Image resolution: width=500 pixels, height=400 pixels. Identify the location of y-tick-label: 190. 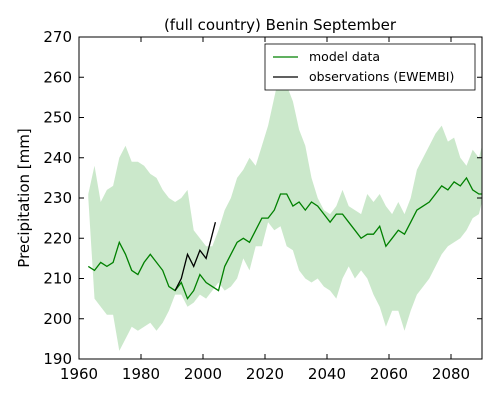
(57, 359).